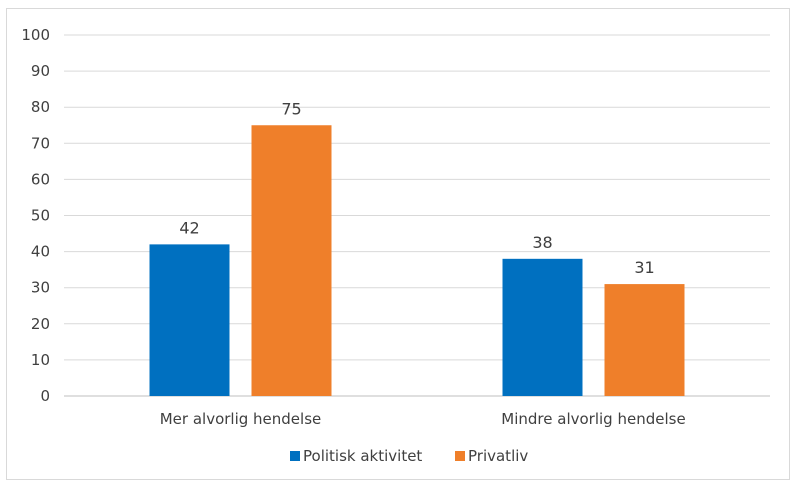  What do you see at coordinates (40, 360) in the screenshot?
I see `y-tick-label: 10` at bounding box center [40, 360].